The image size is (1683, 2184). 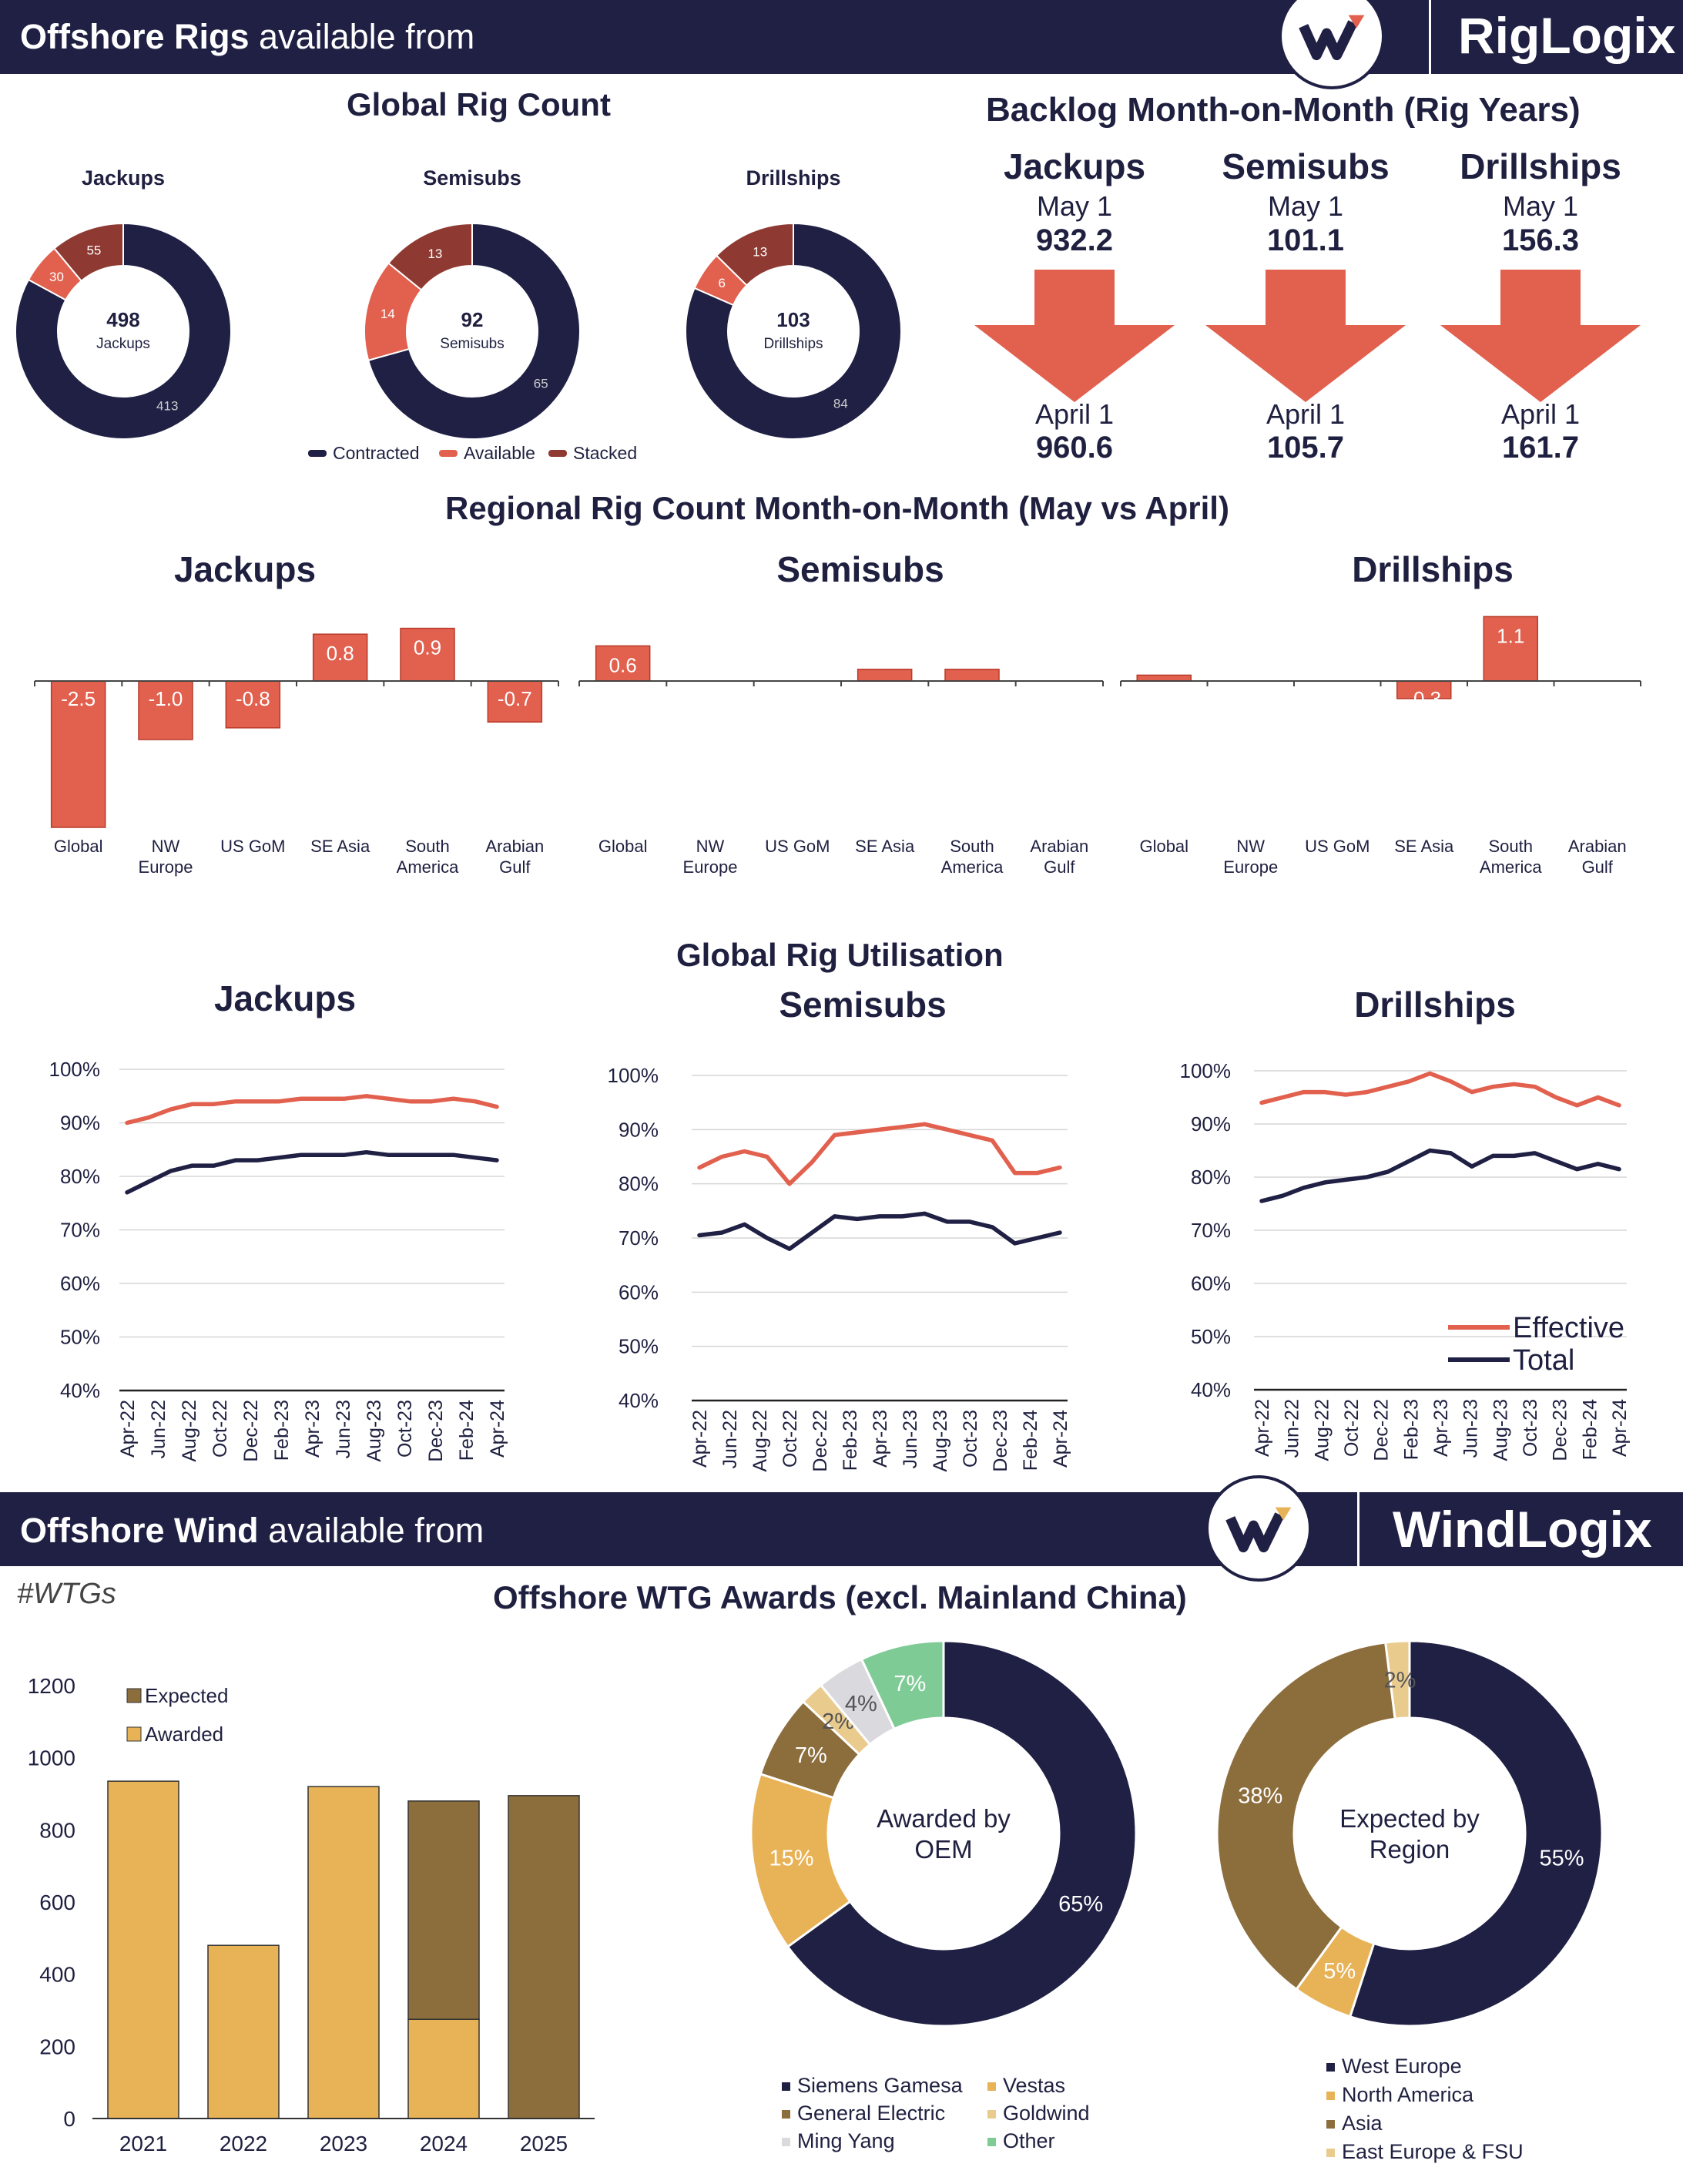 I want to click on legend-label: Awarded, so click(x=184, y=1735).